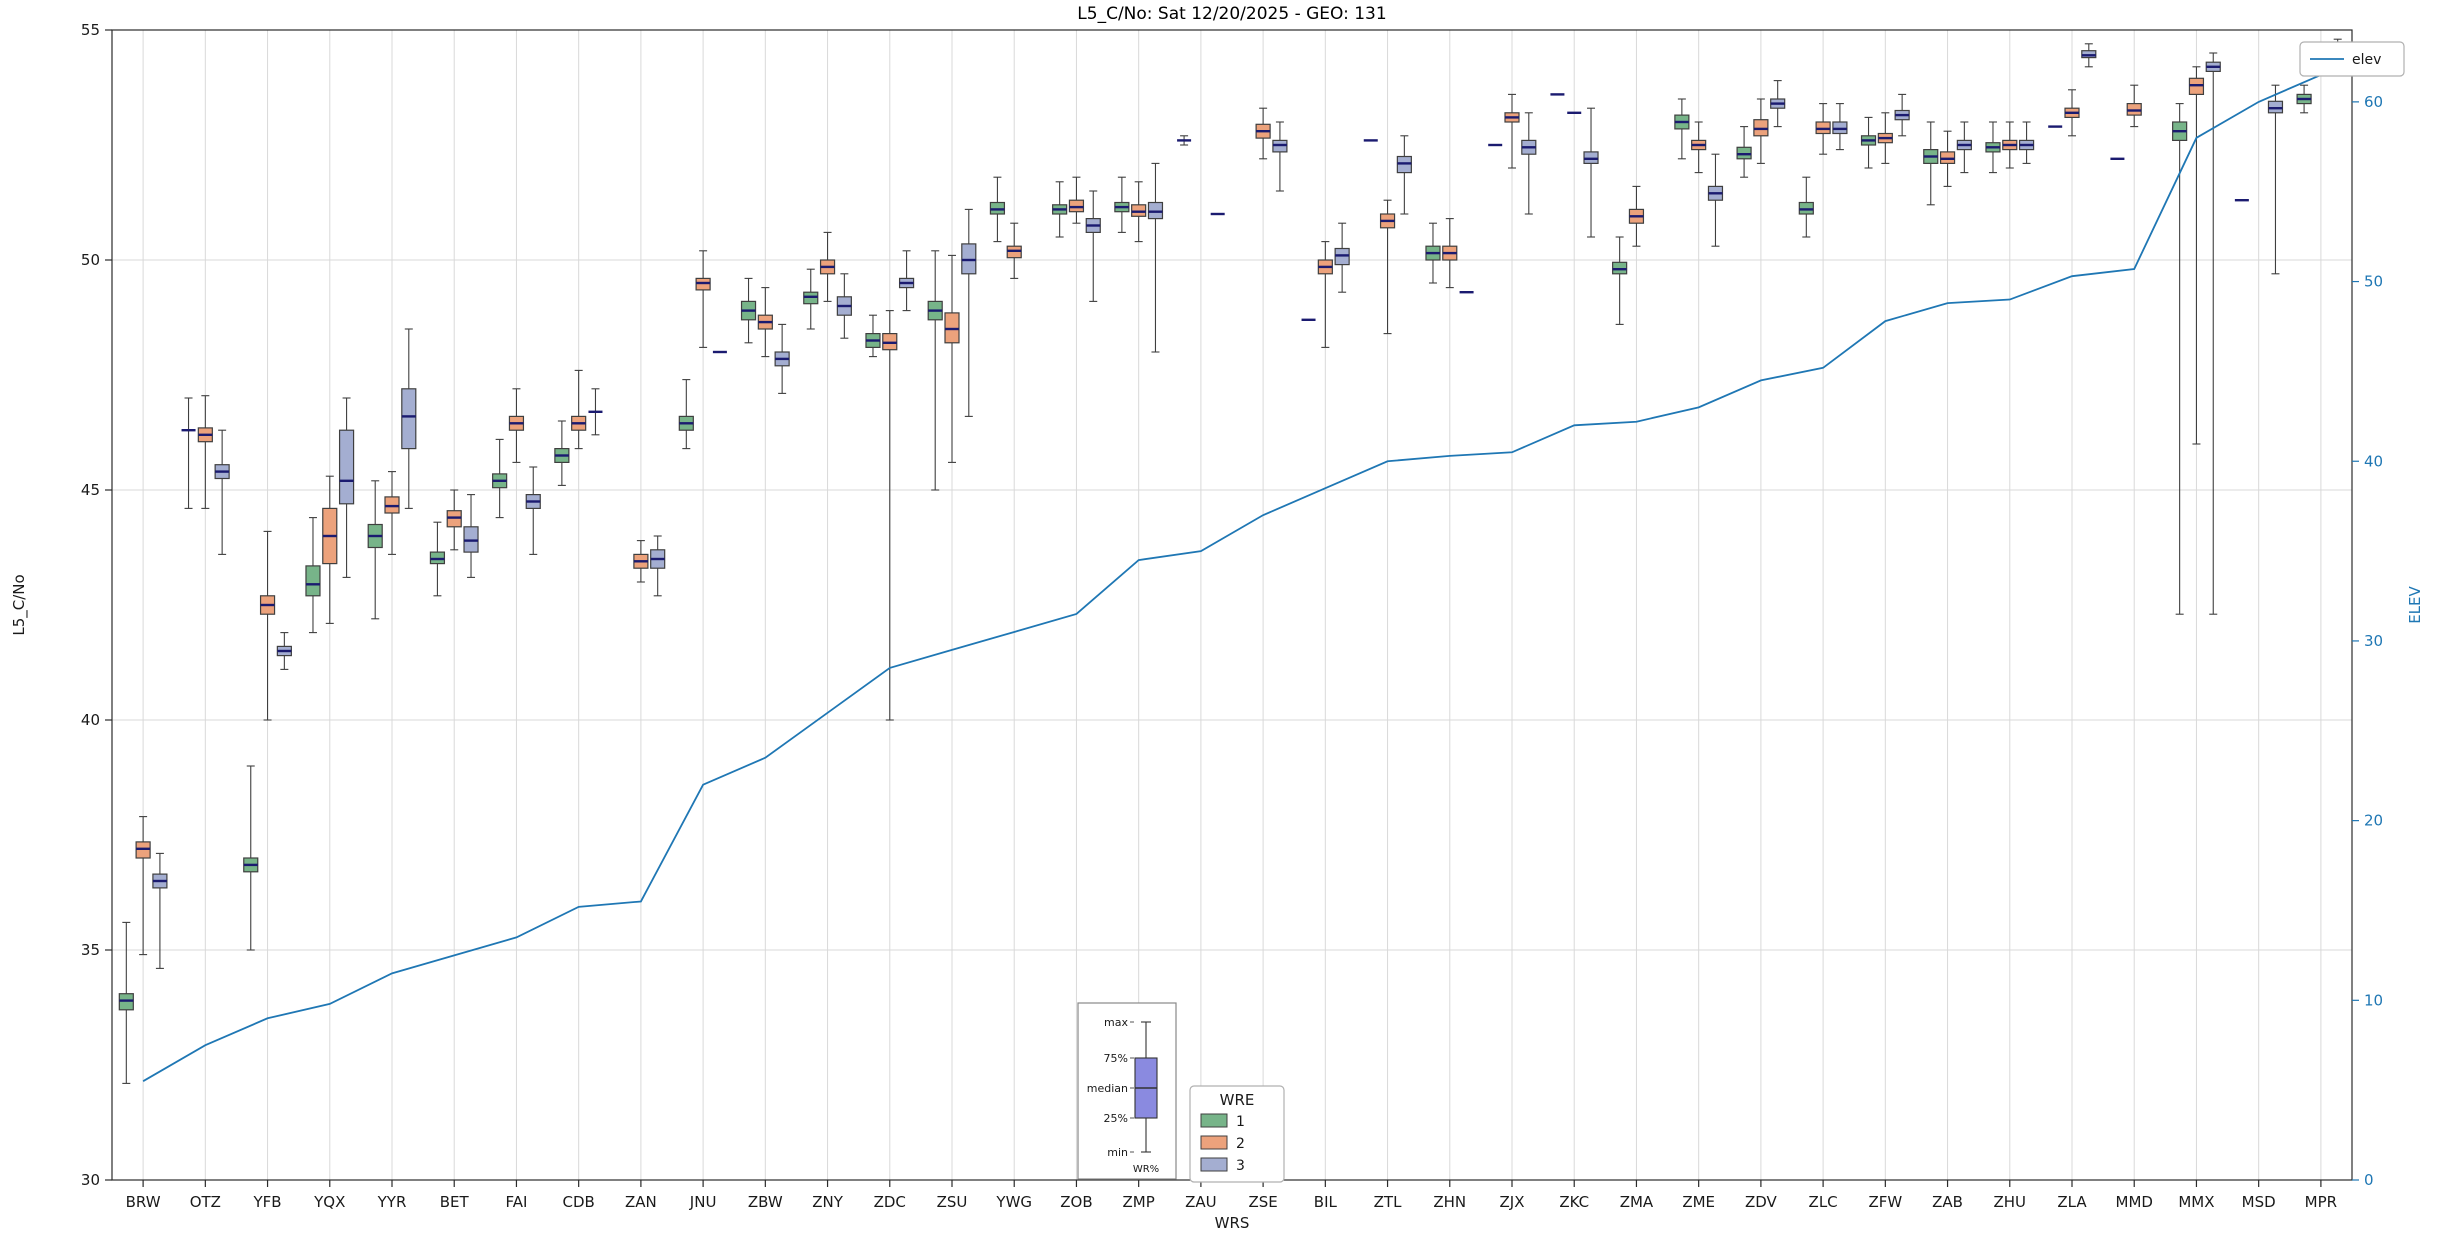 This screenshot has height=1240, width=2438. I want to click on x-tick-label: MMD, so click(2134, 1202).